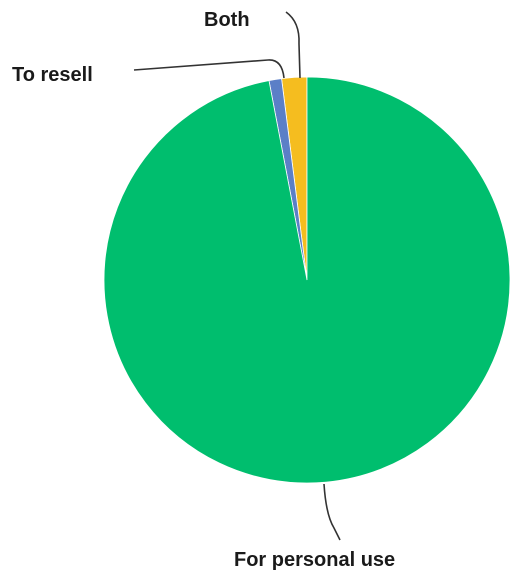 This screenshot has height=577, width=511. What do you see at coordinates (293, 45) in the screenshot?
I see `leader-both` at bounding box center [293, 45].